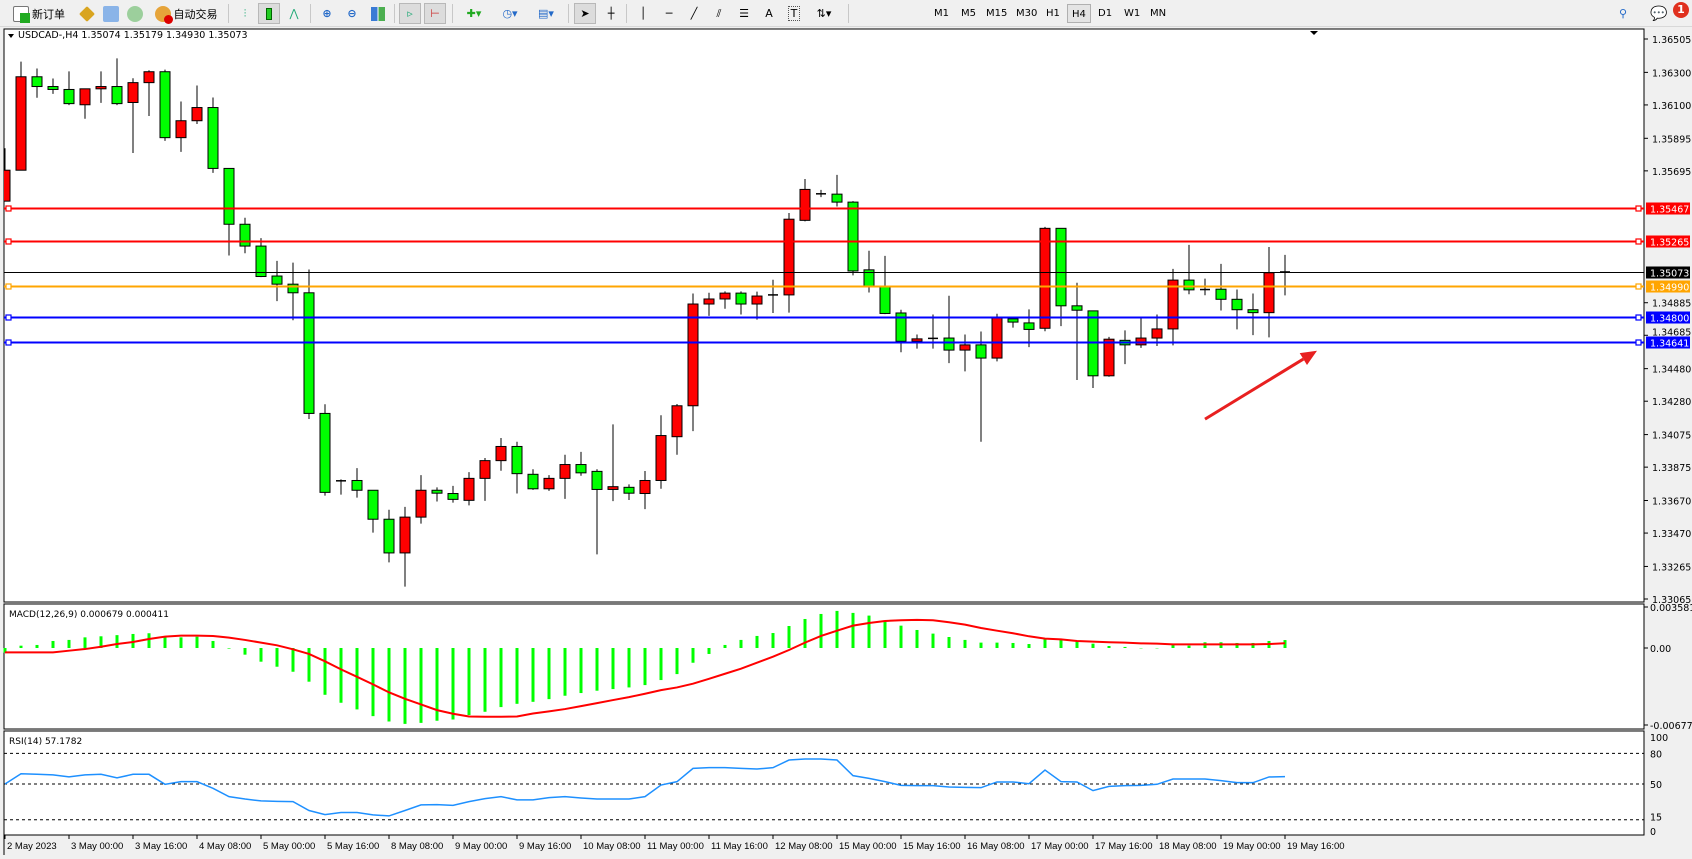  I want to click on time-axis-label: 5 May 00:00, so click(289, 846).